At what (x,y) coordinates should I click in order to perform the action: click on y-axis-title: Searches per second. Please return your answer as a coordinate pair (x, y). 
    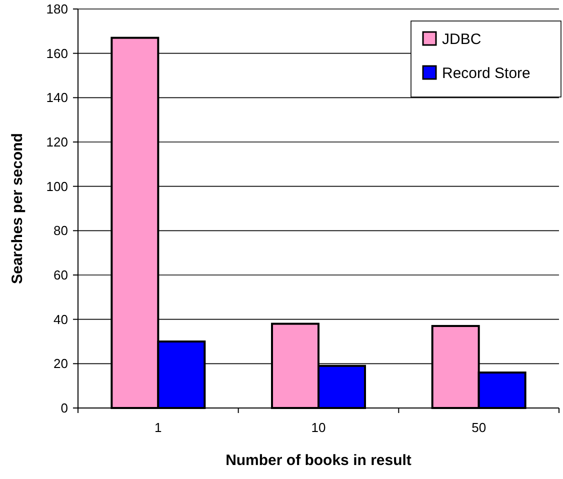
    Looking at the image, I should click on (17, 208).